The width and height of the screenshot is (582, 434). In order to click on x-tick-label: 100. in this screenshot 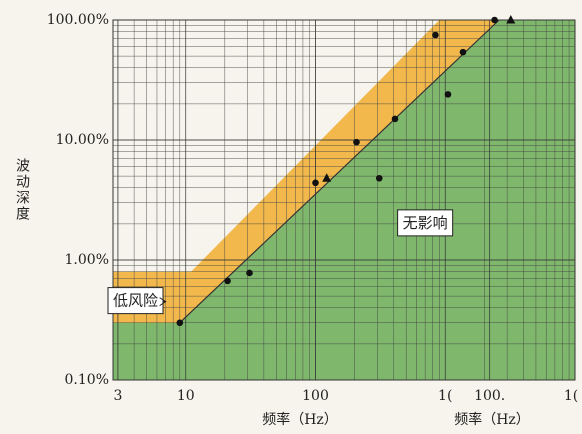, I will do `click(489, 396)`.